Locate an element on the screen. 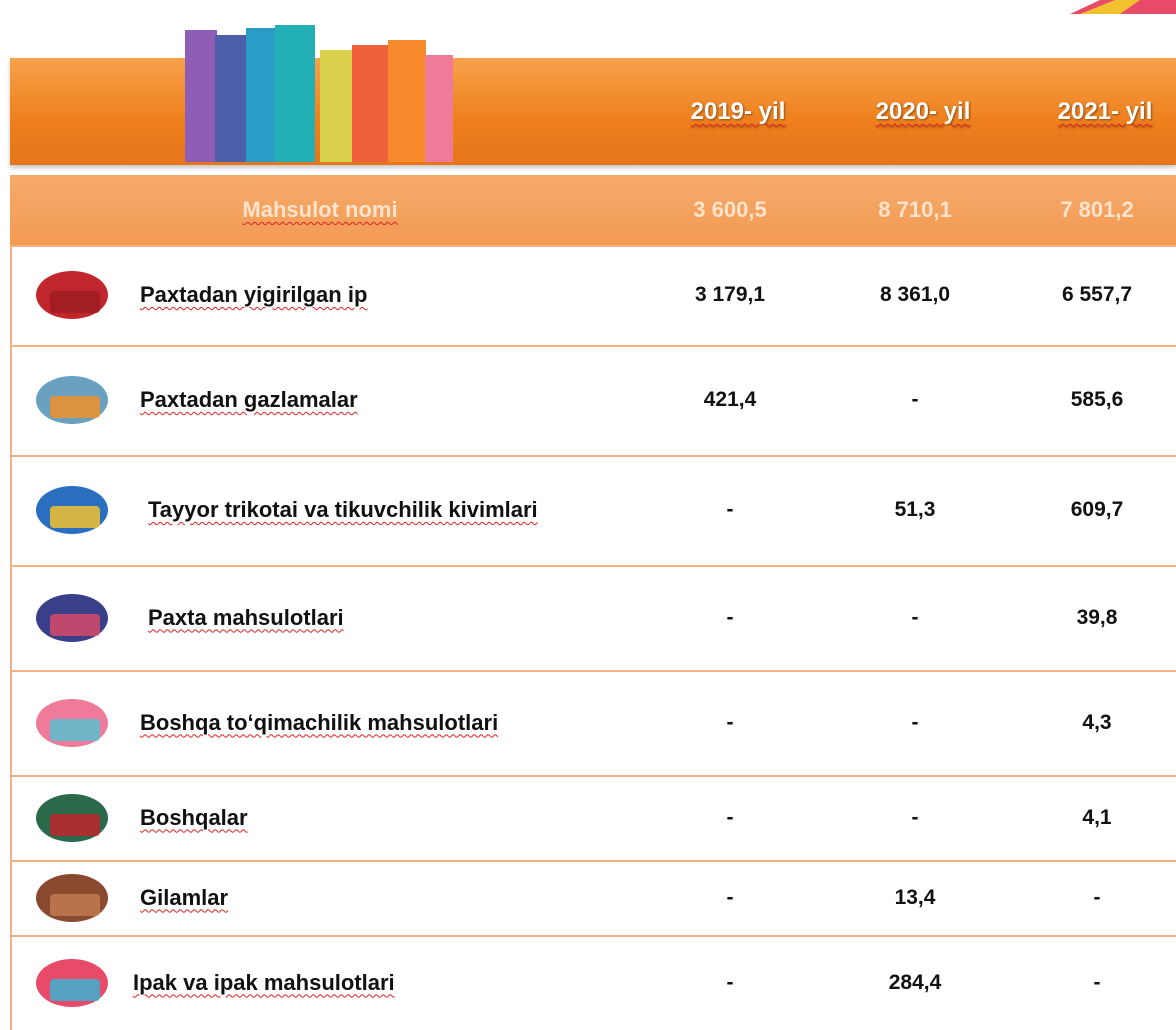  cell-value: 4,1 is located at coordinates (1097, 817).